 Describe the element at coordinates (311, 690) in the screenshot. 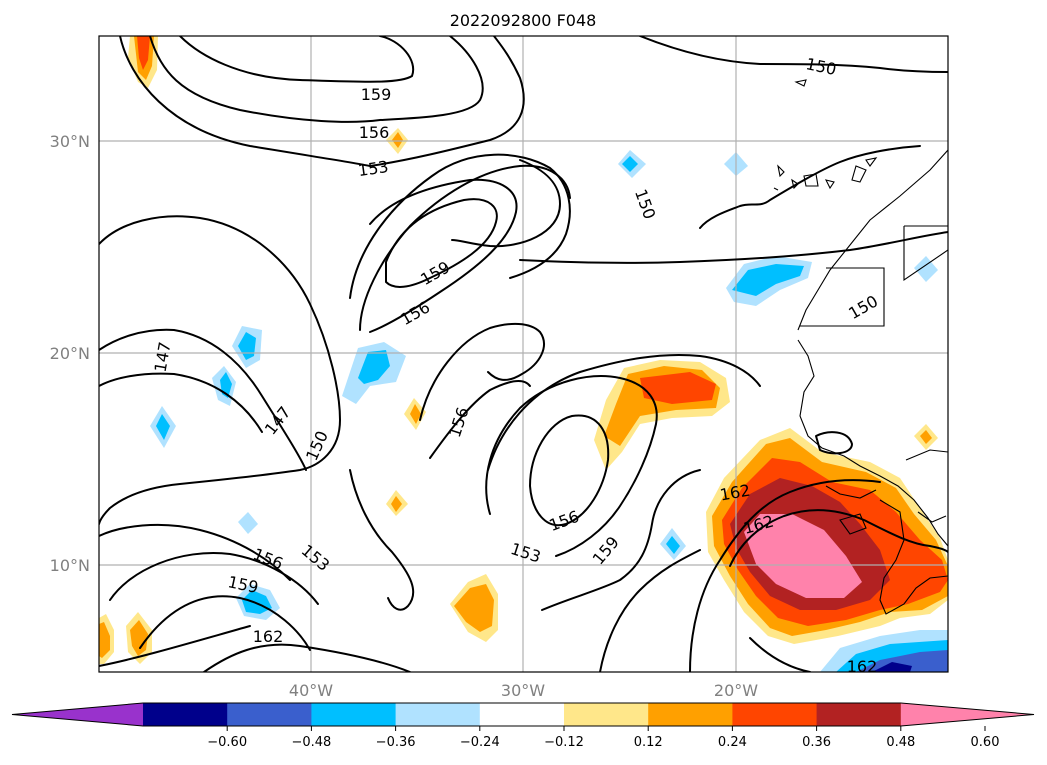

I see `lon-label: 40°W` at that location.